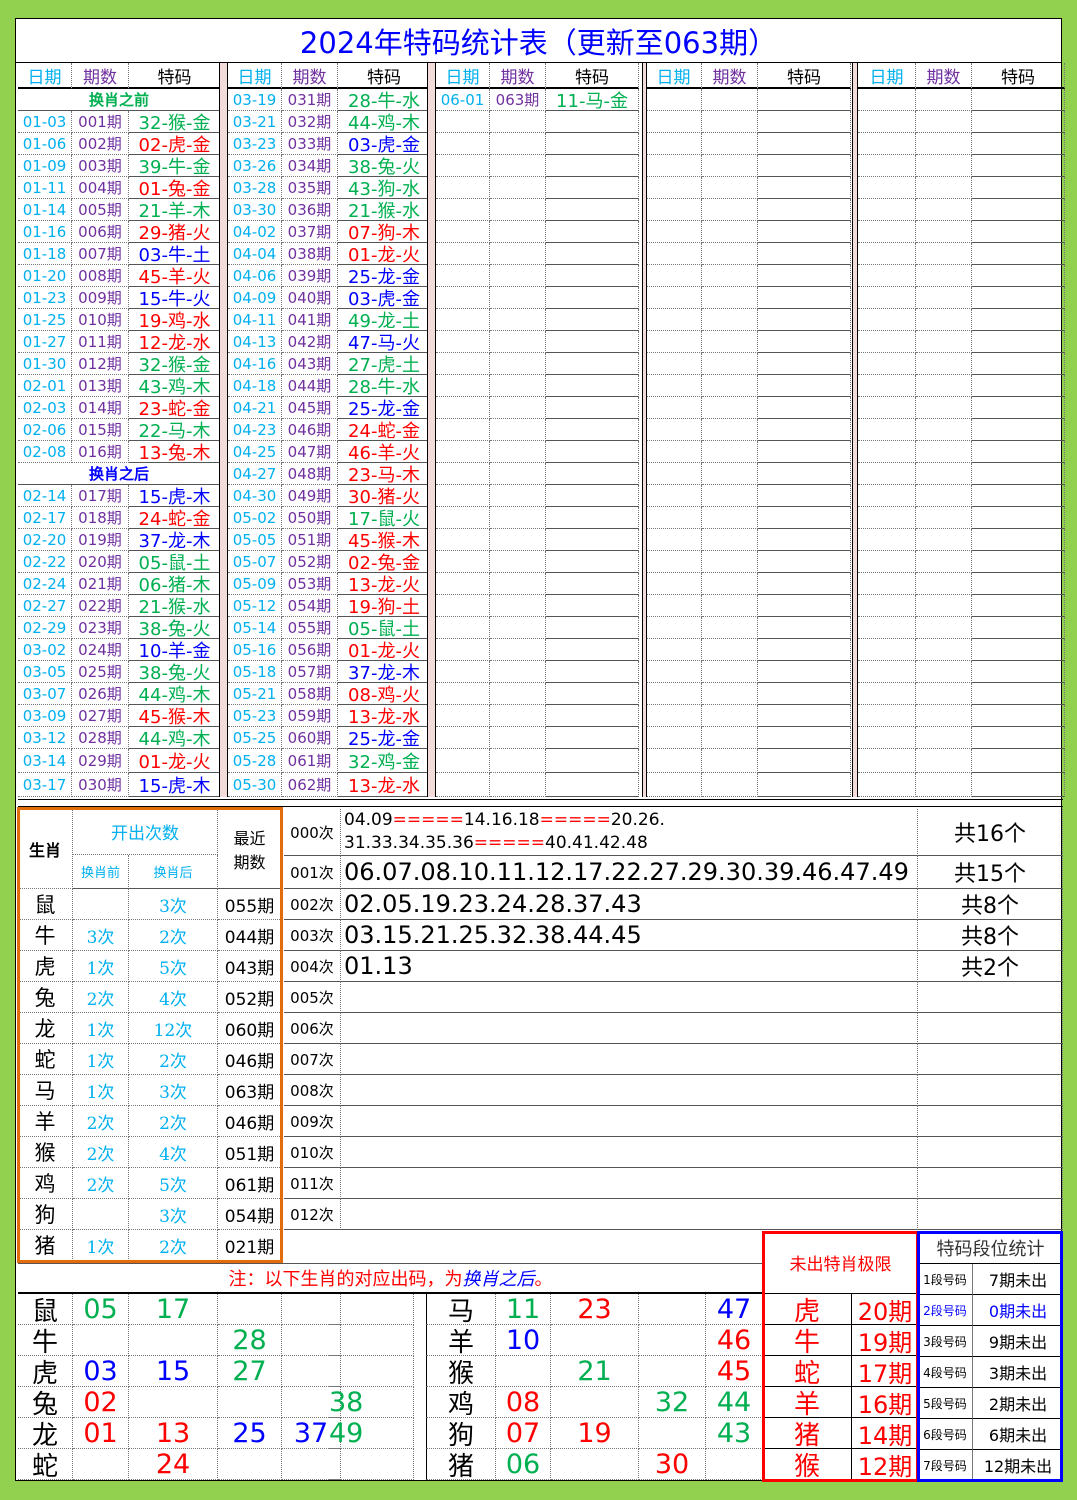  Describe the element at coordinates (45, 904) in the screenshot. I see `zodiac-name: 鼠` at that location.